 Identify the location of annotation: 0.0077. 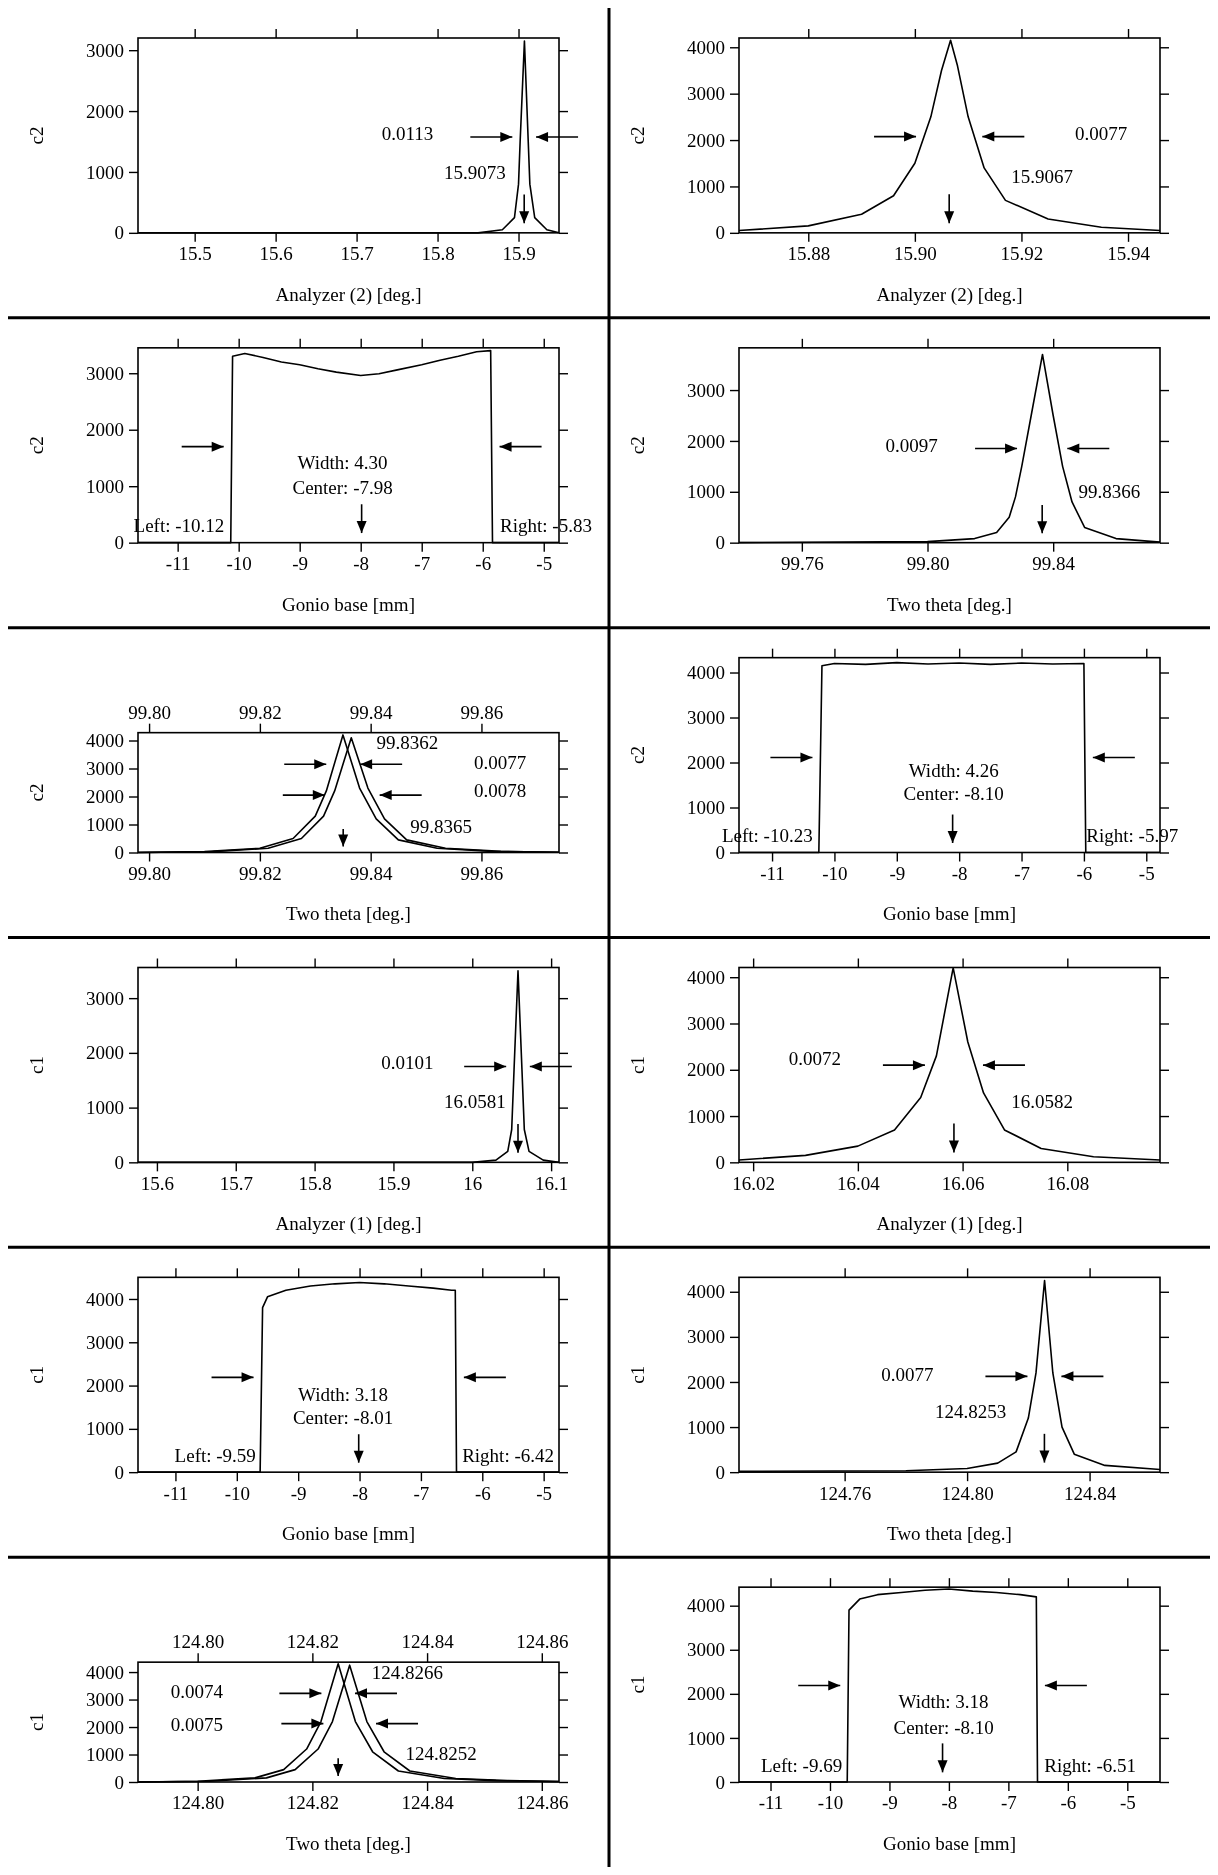
(500, 763).